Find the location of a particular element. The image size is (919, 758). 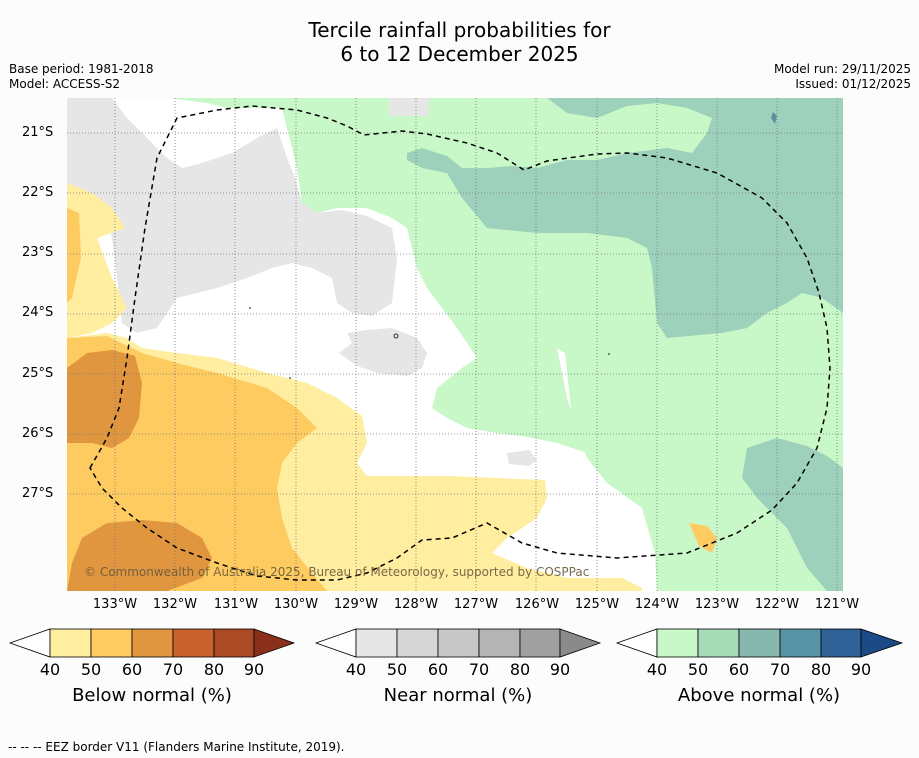

near-normal-east-lobe is located at coordinates (383, 352).